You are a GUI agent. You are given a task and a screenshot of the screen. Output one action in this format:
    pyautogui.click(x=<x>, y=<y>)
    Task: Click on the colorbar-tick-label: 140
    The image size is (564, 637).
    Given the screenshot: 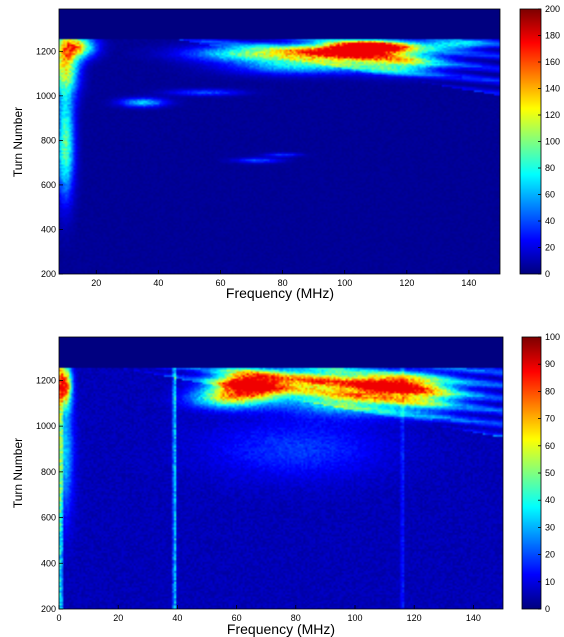 What is the action you would take?
    pyautogui.click(x=552, y=89)
    